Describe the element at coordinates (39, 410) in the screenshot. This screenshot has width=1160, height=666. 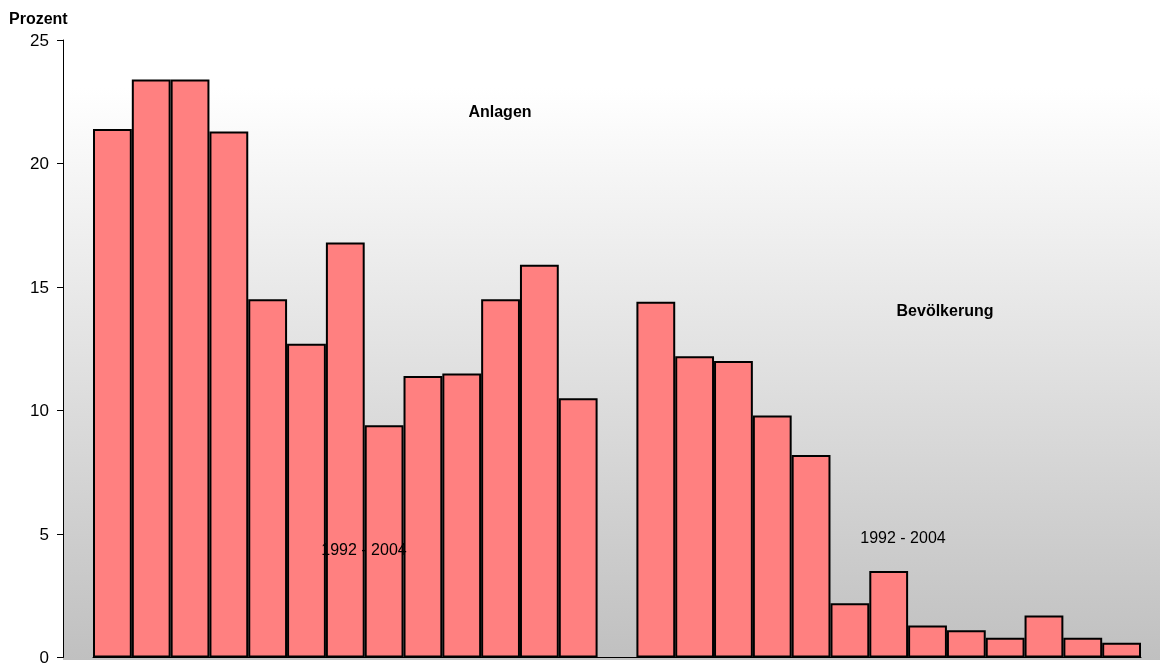
I see `y-tick-label: 10` at that location.